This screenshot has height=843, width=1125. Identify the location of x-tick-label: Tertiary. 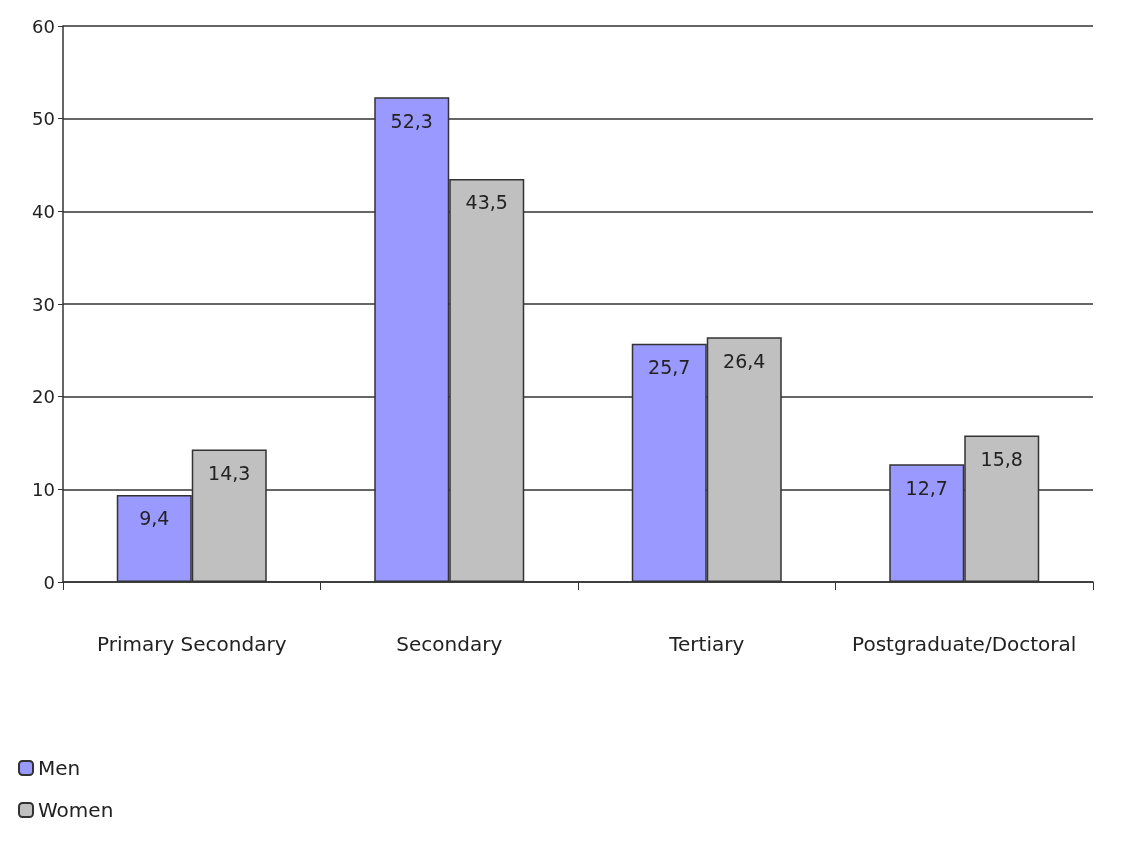
(706, 644).